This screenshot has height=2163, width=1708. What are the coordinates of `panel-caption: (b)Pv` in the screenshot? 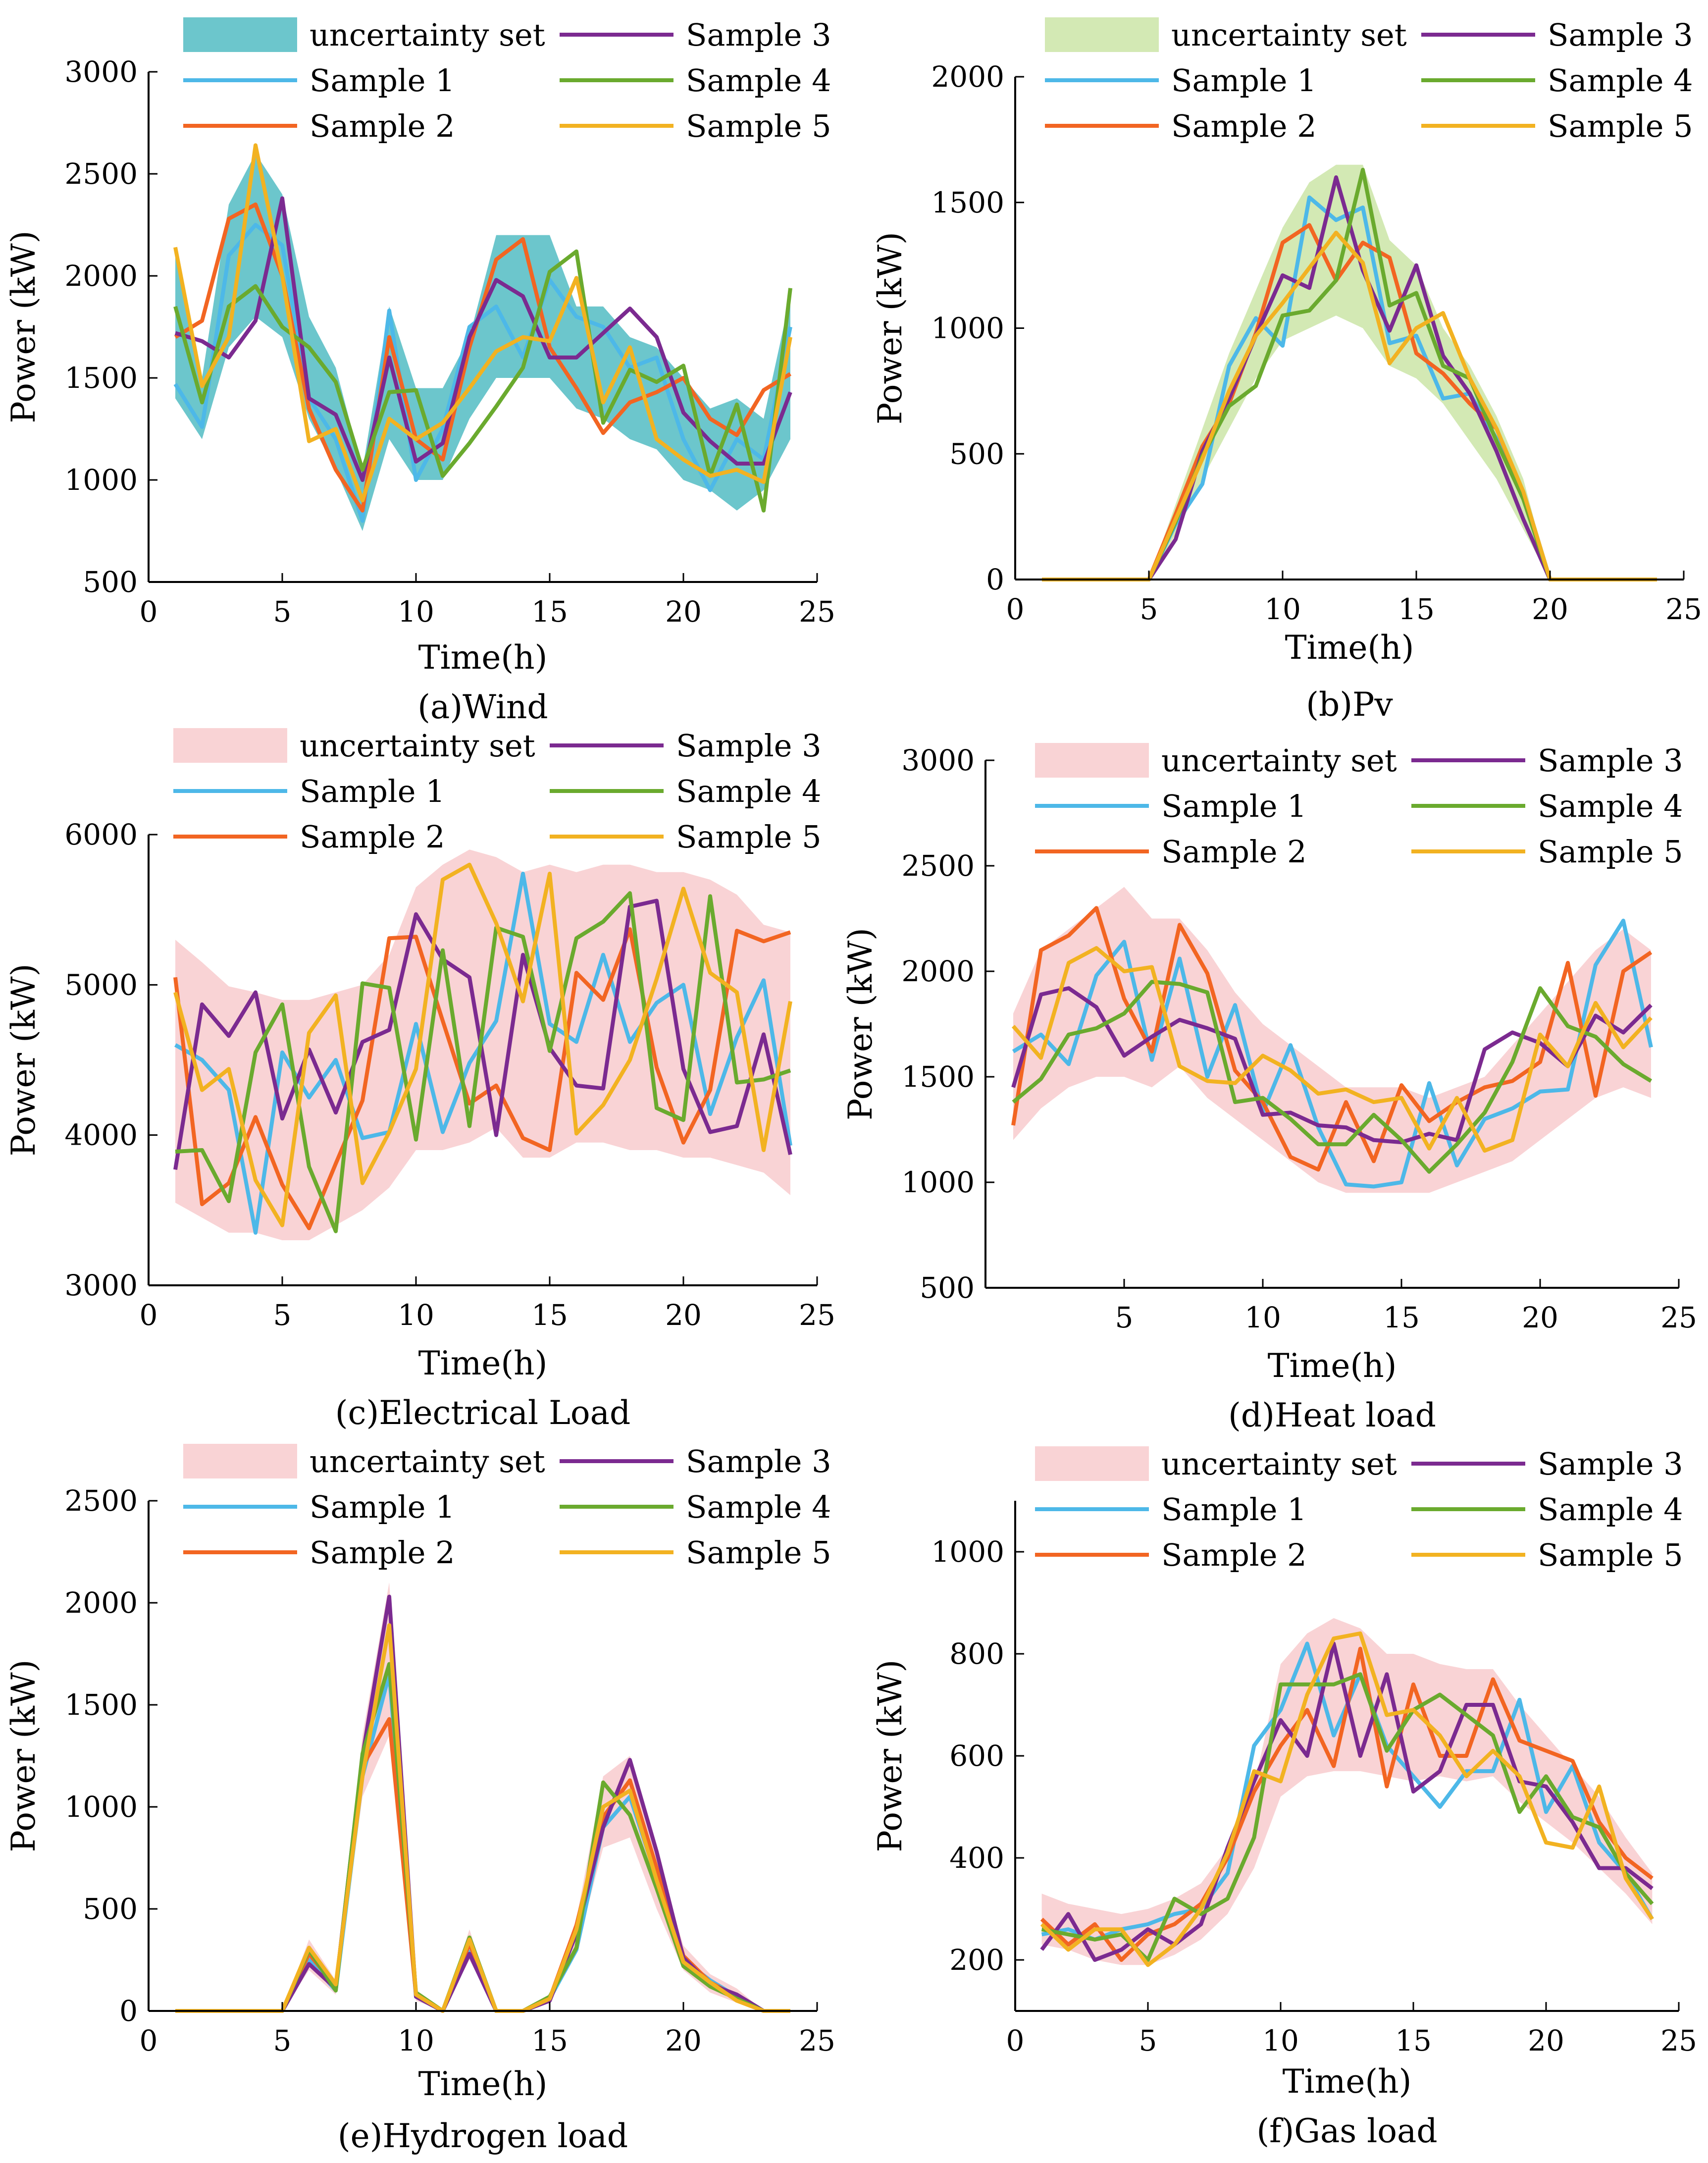 It's located at (1349, 705).